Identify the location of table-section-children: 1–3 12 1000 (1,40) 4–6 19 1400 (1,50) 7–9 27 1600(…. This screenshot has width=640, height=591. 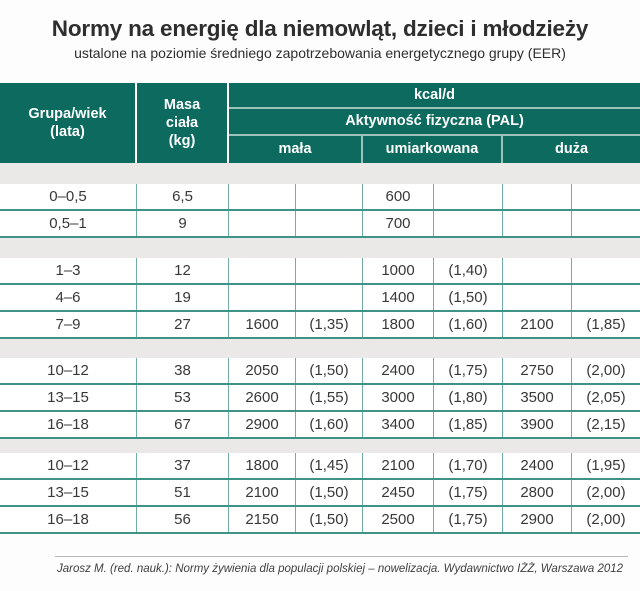
(320, 298).